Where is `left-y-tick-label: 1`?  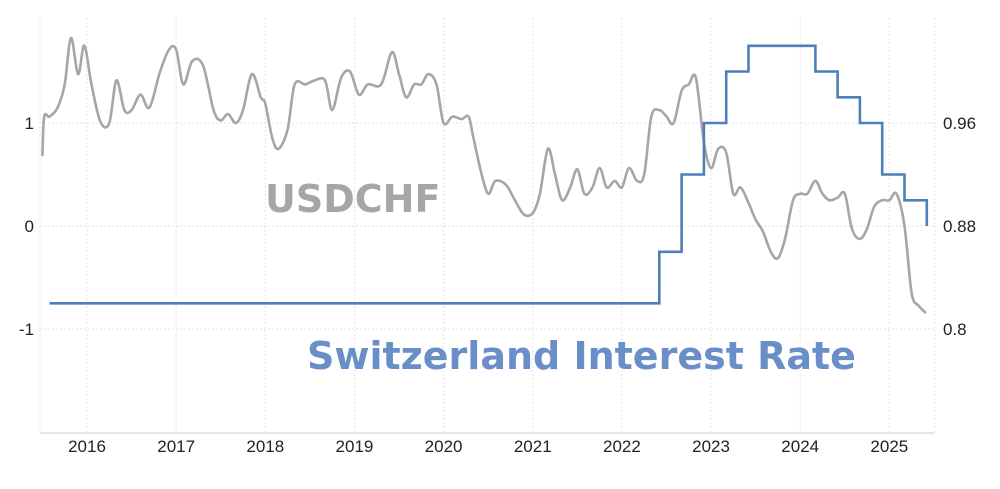
left-y-tick-label: 1 is located at coordinates (29, 123).